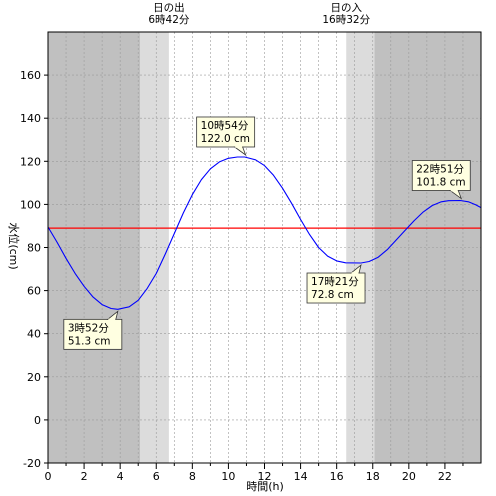 This screenshot has height=496, width=496. I want to click on callout-value: 101.8 cm, so click(440, 183).